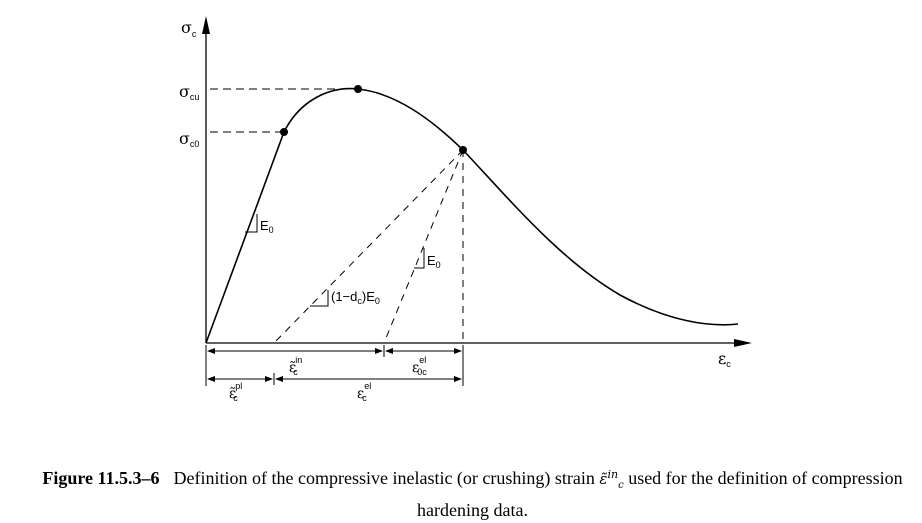 The height and width of the screenshot is (523, 922). Describe the element at coordinates (101, 478) in the screenshot. I see `figure-number: Figure 11.5.3–6` at that location.